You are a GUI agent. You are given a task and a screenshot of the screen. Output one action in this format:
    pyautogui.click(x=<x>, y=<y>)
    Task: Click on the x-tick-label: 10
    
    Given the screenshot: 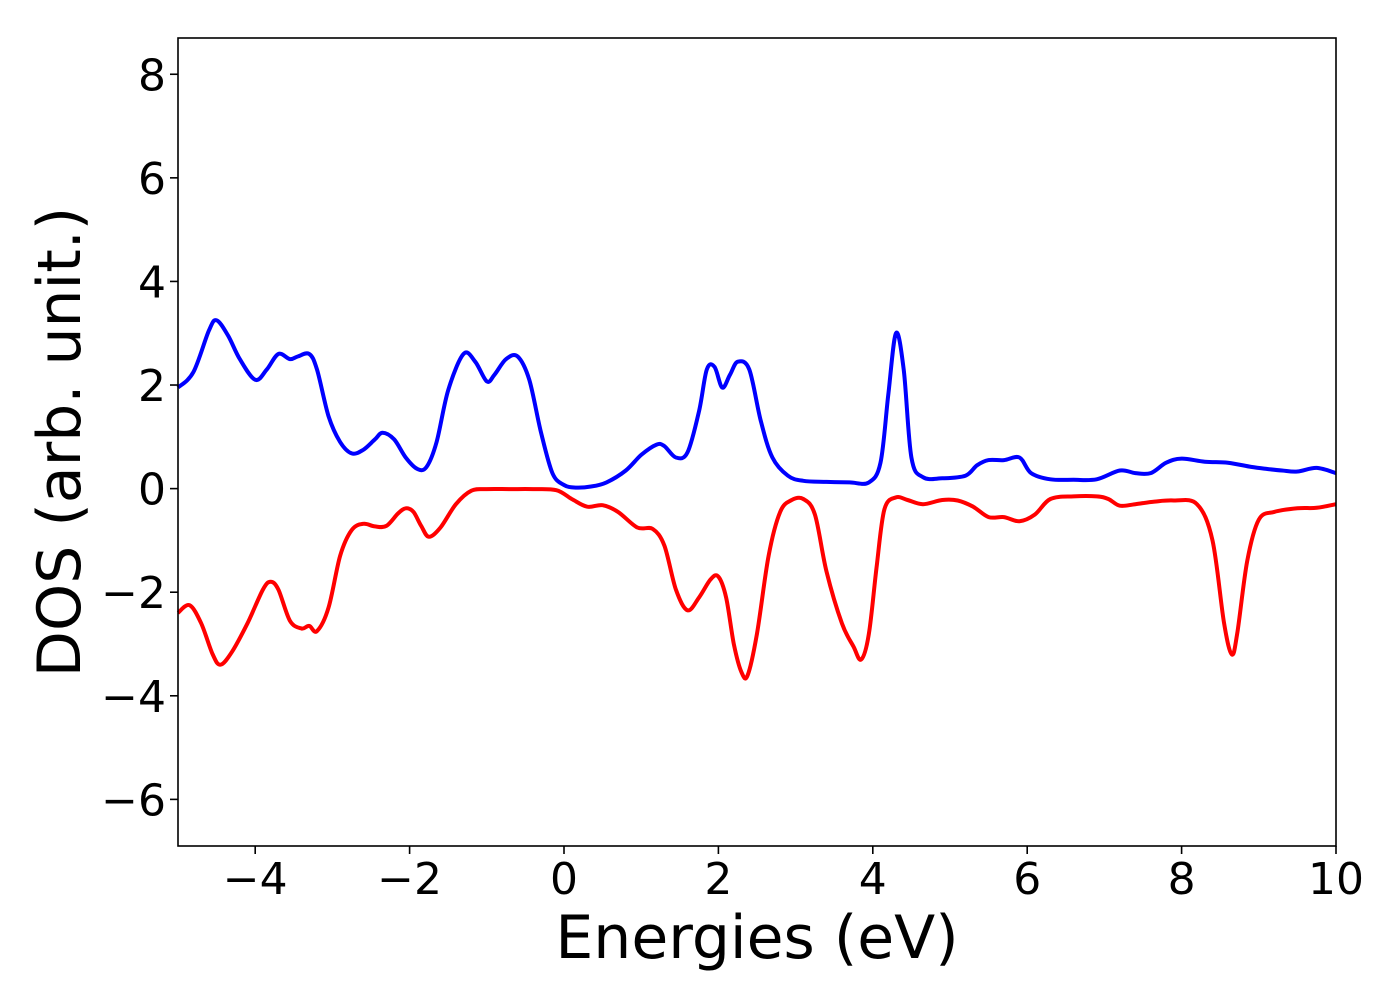 What is the action you would take?
    pyautogui.click(x=1336, y=879)
    